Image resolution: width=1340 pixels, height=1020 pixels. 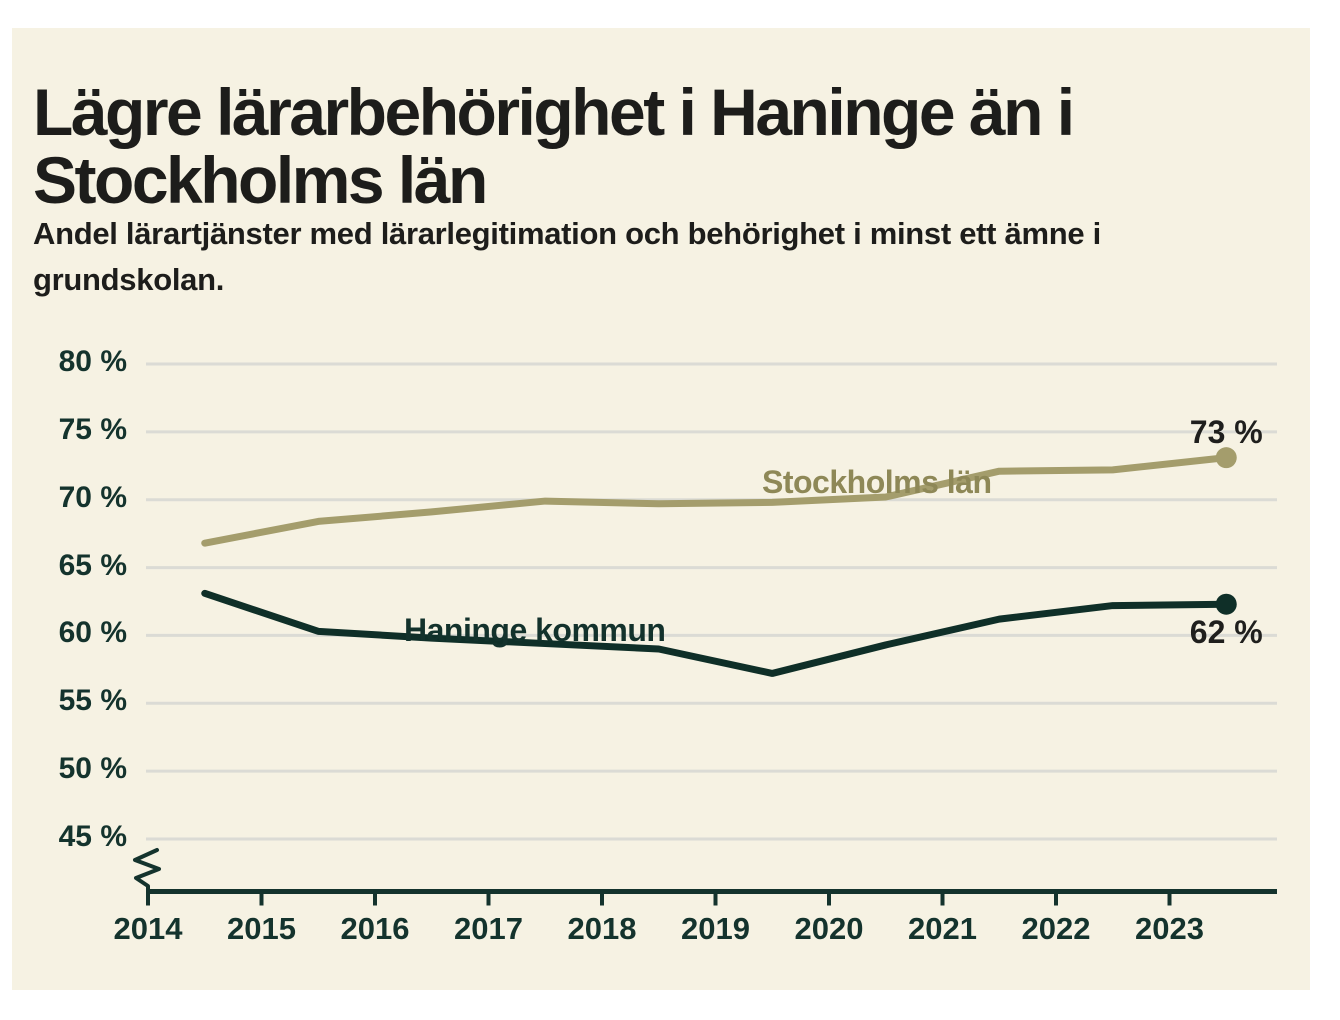 What do you see at coordinates (1226, 604) in the screenshot?
I see `series-endpoint-haninge-kommun` at bounding box center [1226, 604].